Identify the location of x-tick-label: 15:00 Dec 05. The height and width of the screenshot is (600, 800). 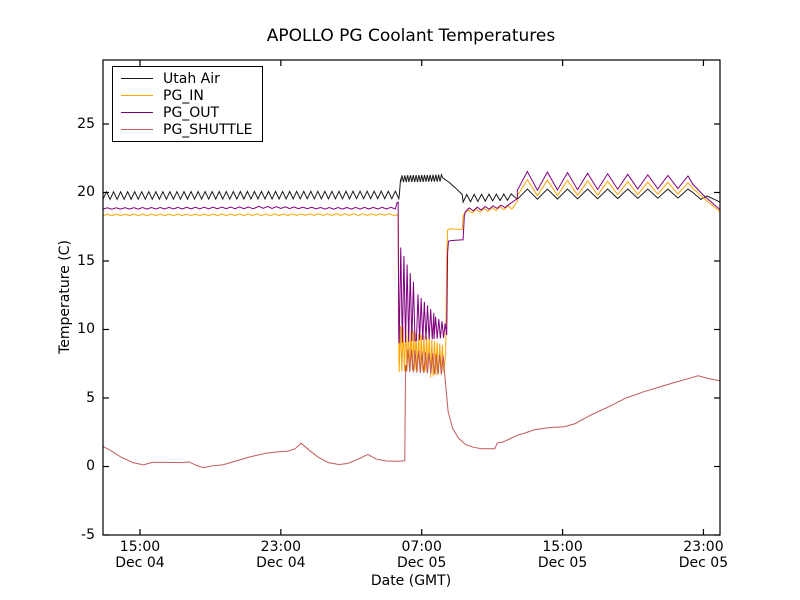
(563, 555).